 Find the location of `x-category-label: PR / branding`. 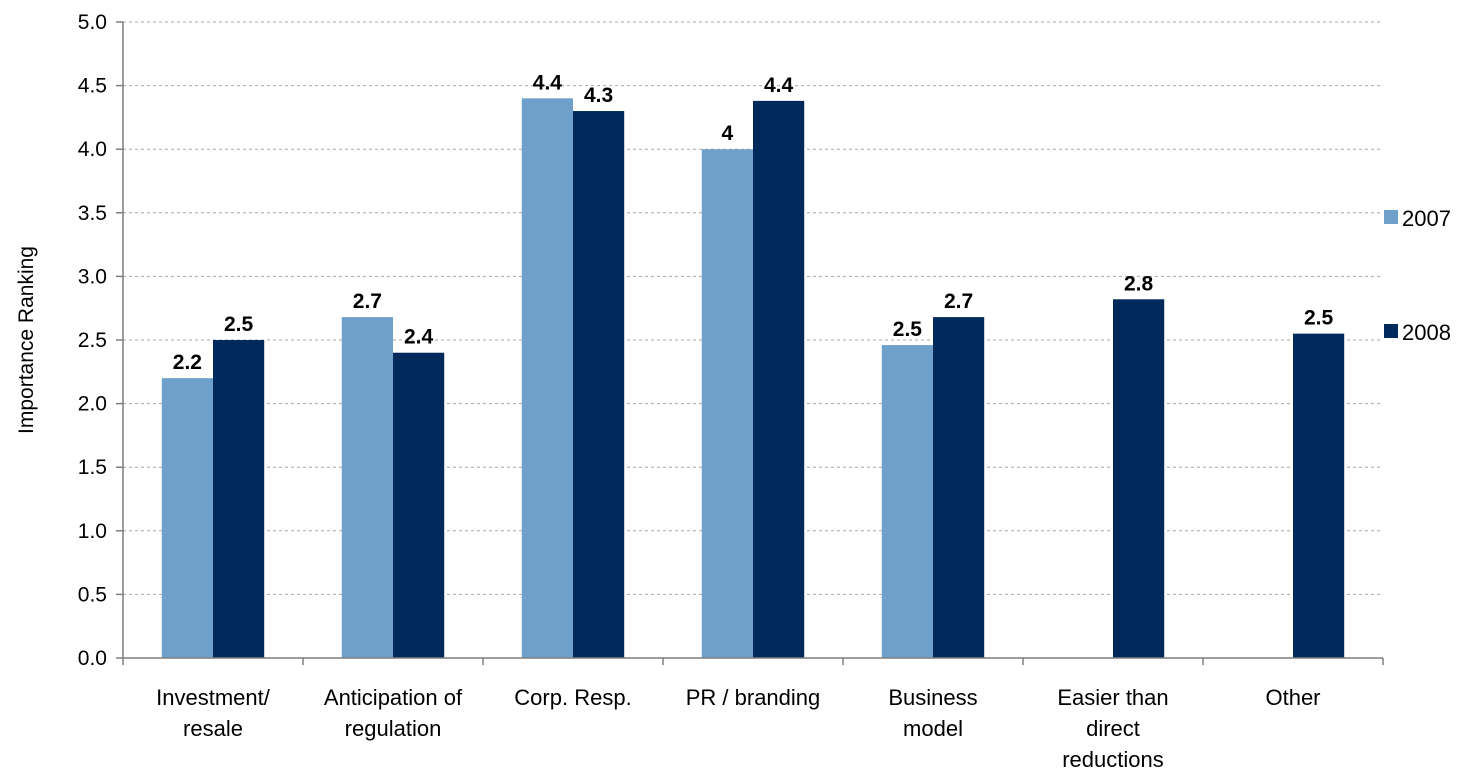

x-category-label: PR / branding is located at coordinates (753, 697).